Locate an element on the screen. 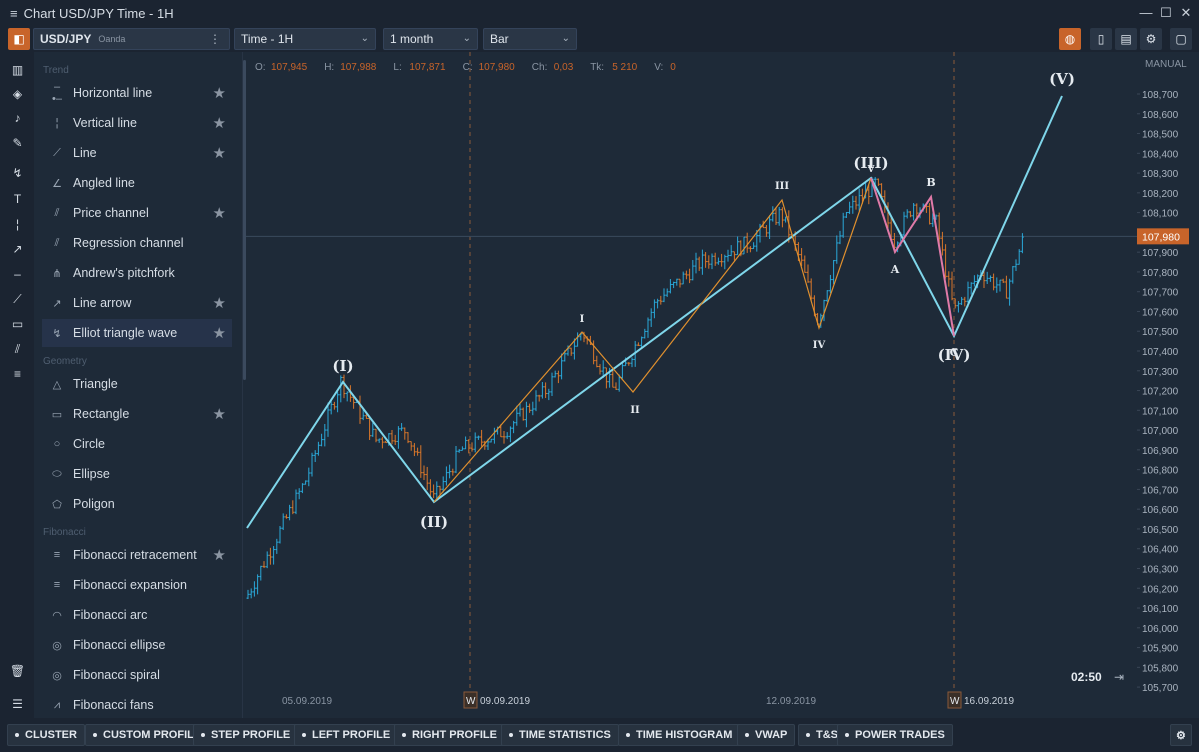 The image size is (1199, 752). bottom-button-custom-profile: CUSTOM PROFILE is located at coordinates (147, 735).